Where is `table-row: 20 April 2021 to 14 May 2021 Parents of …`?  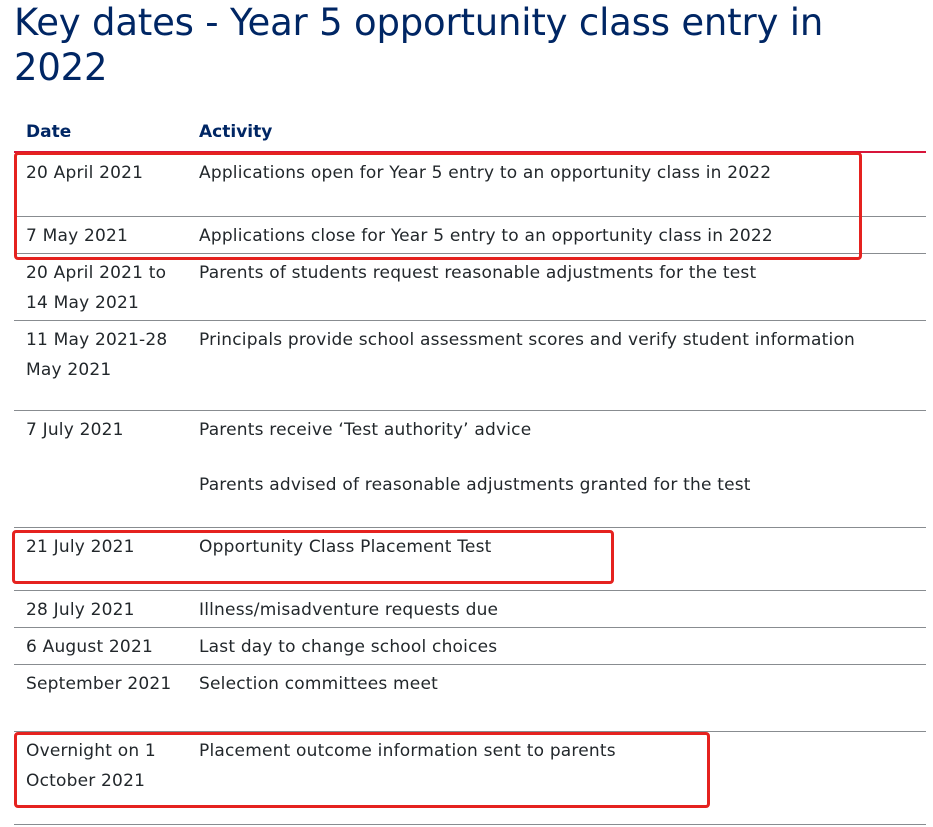
table-row: 20 April 2021 to 14 May 2021 Parents of … is located at coordinates (470, 287).